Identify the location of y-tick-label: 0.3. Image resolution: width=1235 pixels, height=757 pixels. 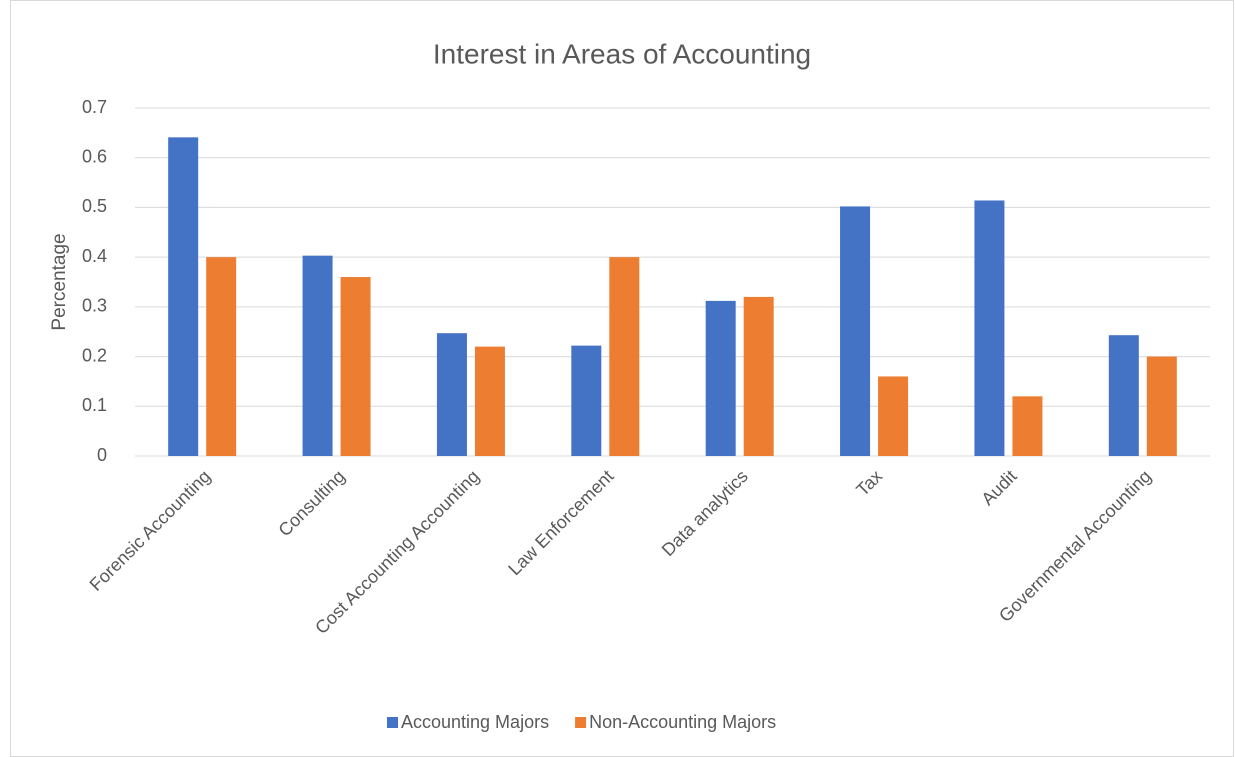
(94, 306).